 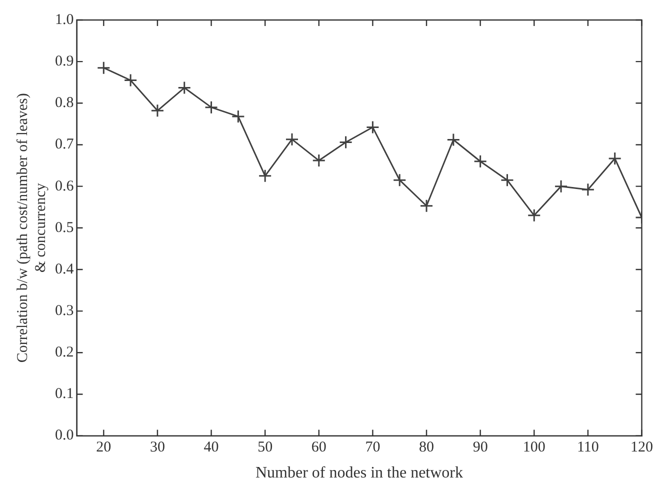 I want to click on x-tick-label: 90, so click(x=480, y=448).